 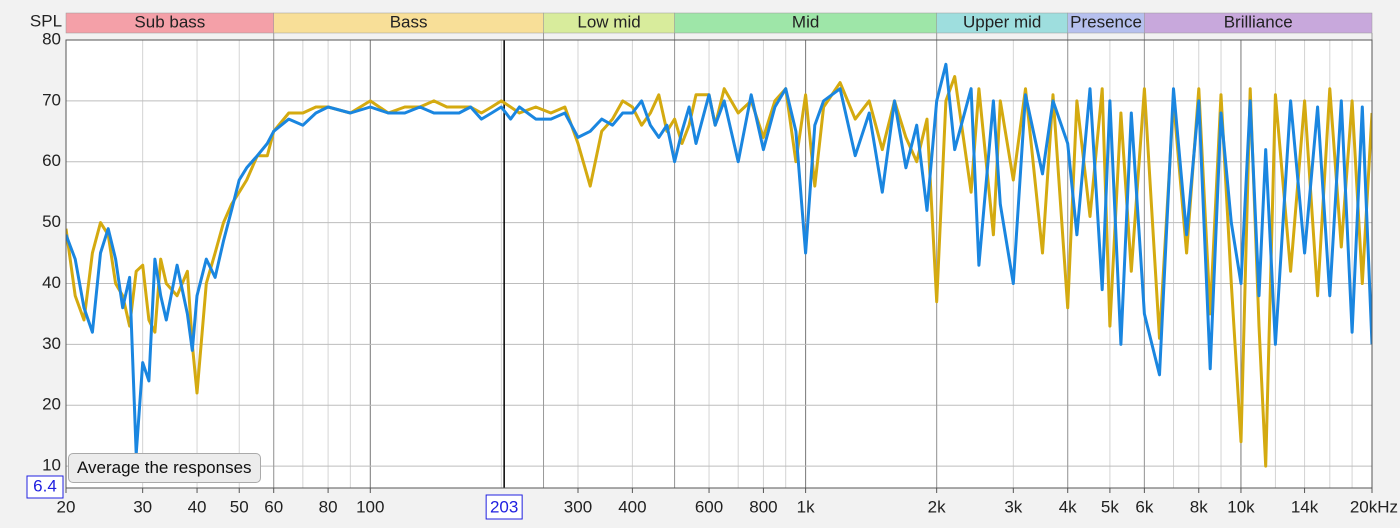 What do you see at coordinates (937, 506) in the screenshot?
I see `x-tick-label: 2k` at bounding box center [937, 506].